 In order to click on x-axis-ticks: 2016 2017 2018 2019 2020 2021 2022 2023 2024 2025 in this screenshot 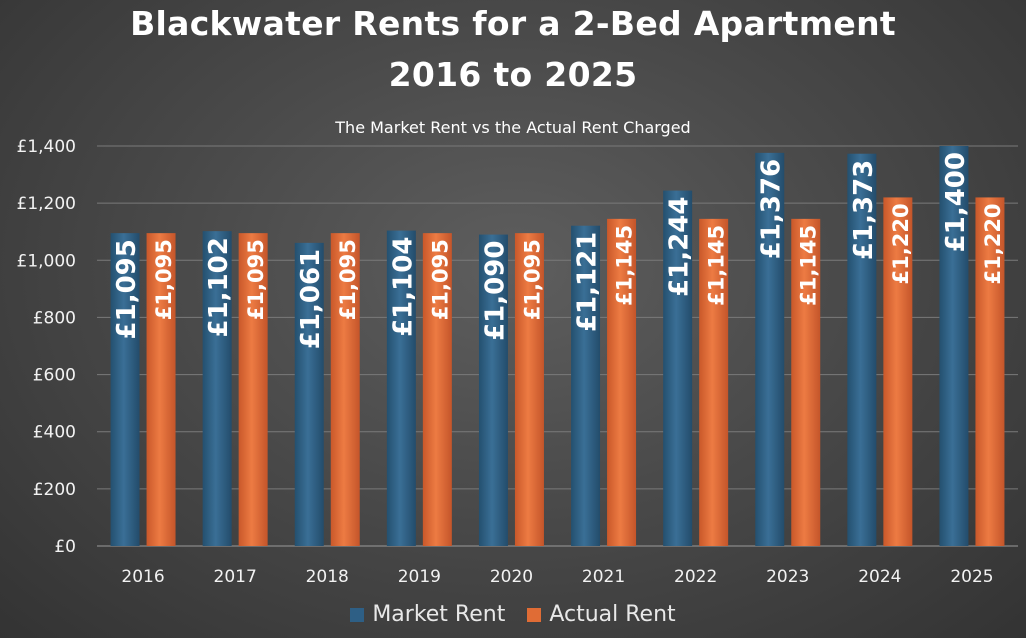, I will do `click(557, 577)`.